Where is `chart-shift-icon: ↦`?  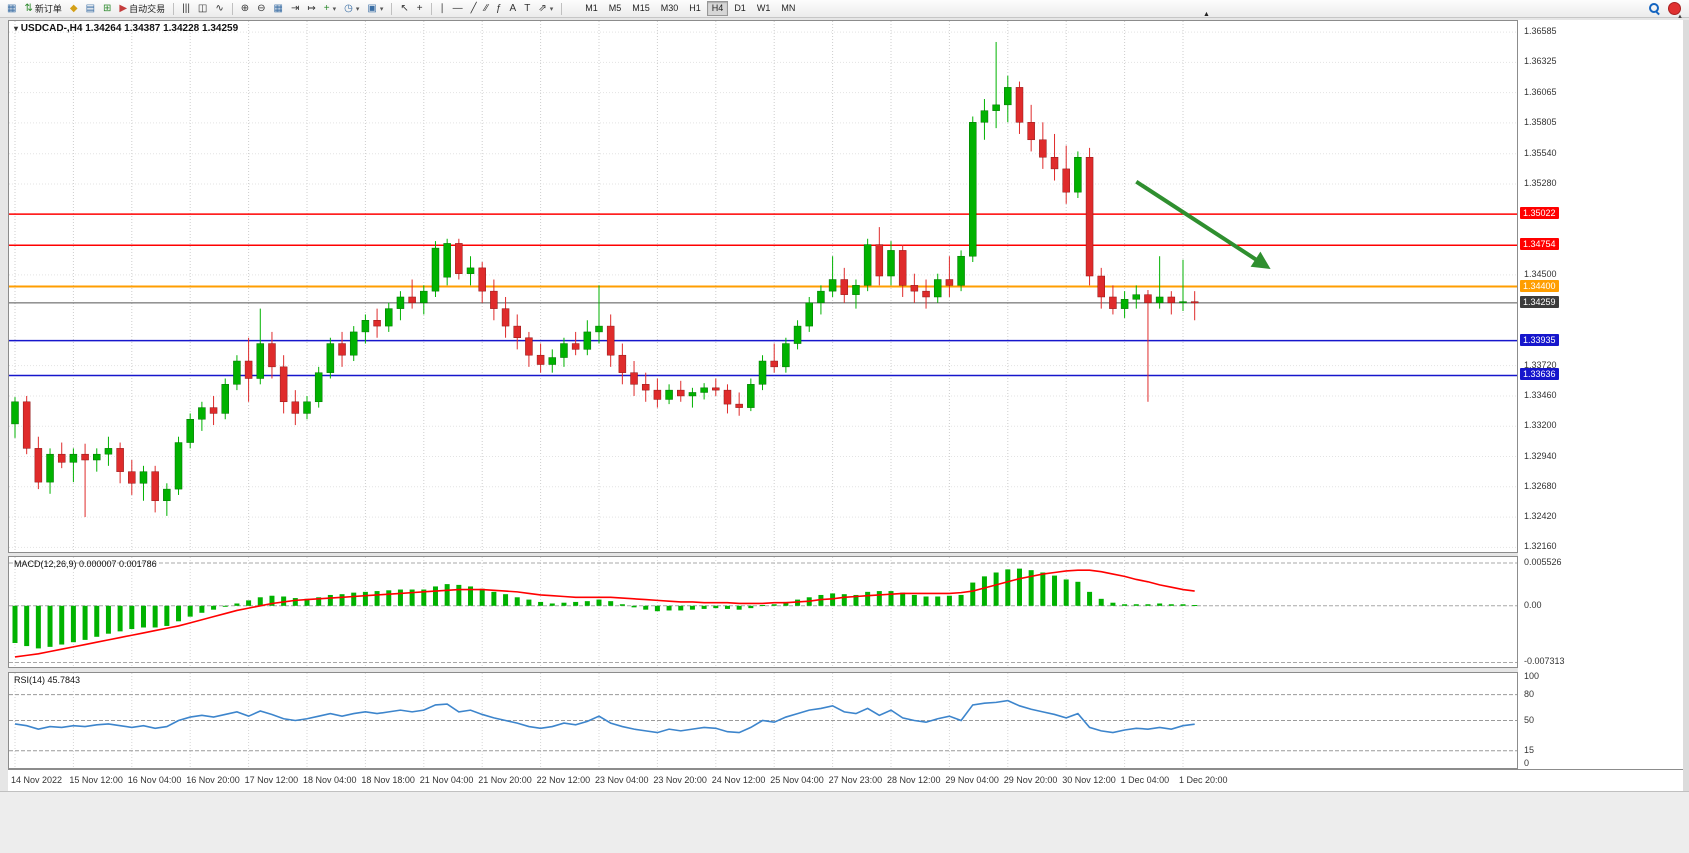 chart-shift-icon: ↦ is located at coordinates (311, 8).